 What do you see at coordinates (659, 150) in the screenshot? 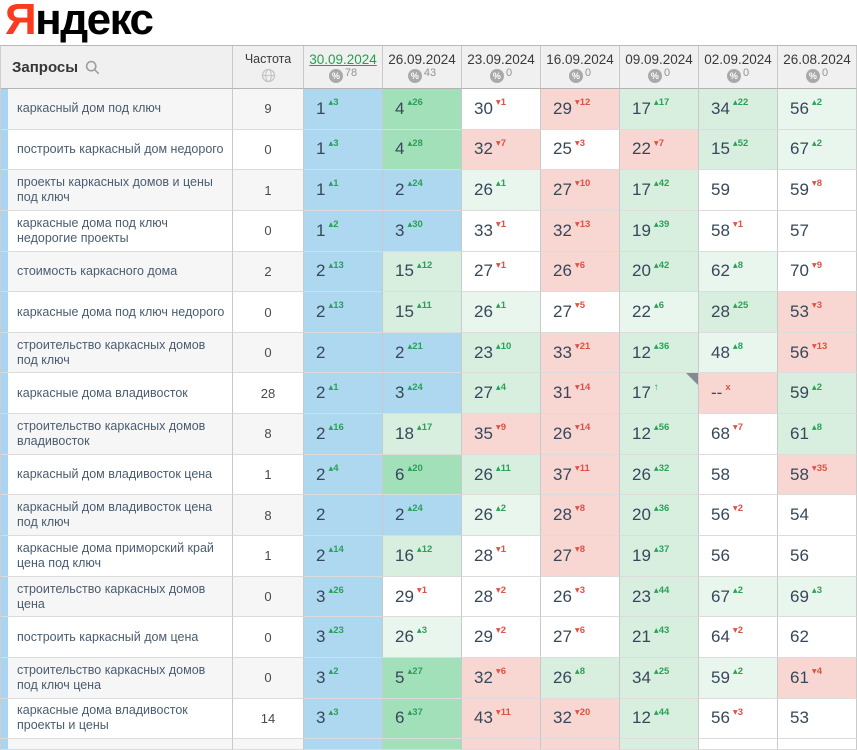
I see `position-cell: 22 ▾7` at bounding box center [659, 150].